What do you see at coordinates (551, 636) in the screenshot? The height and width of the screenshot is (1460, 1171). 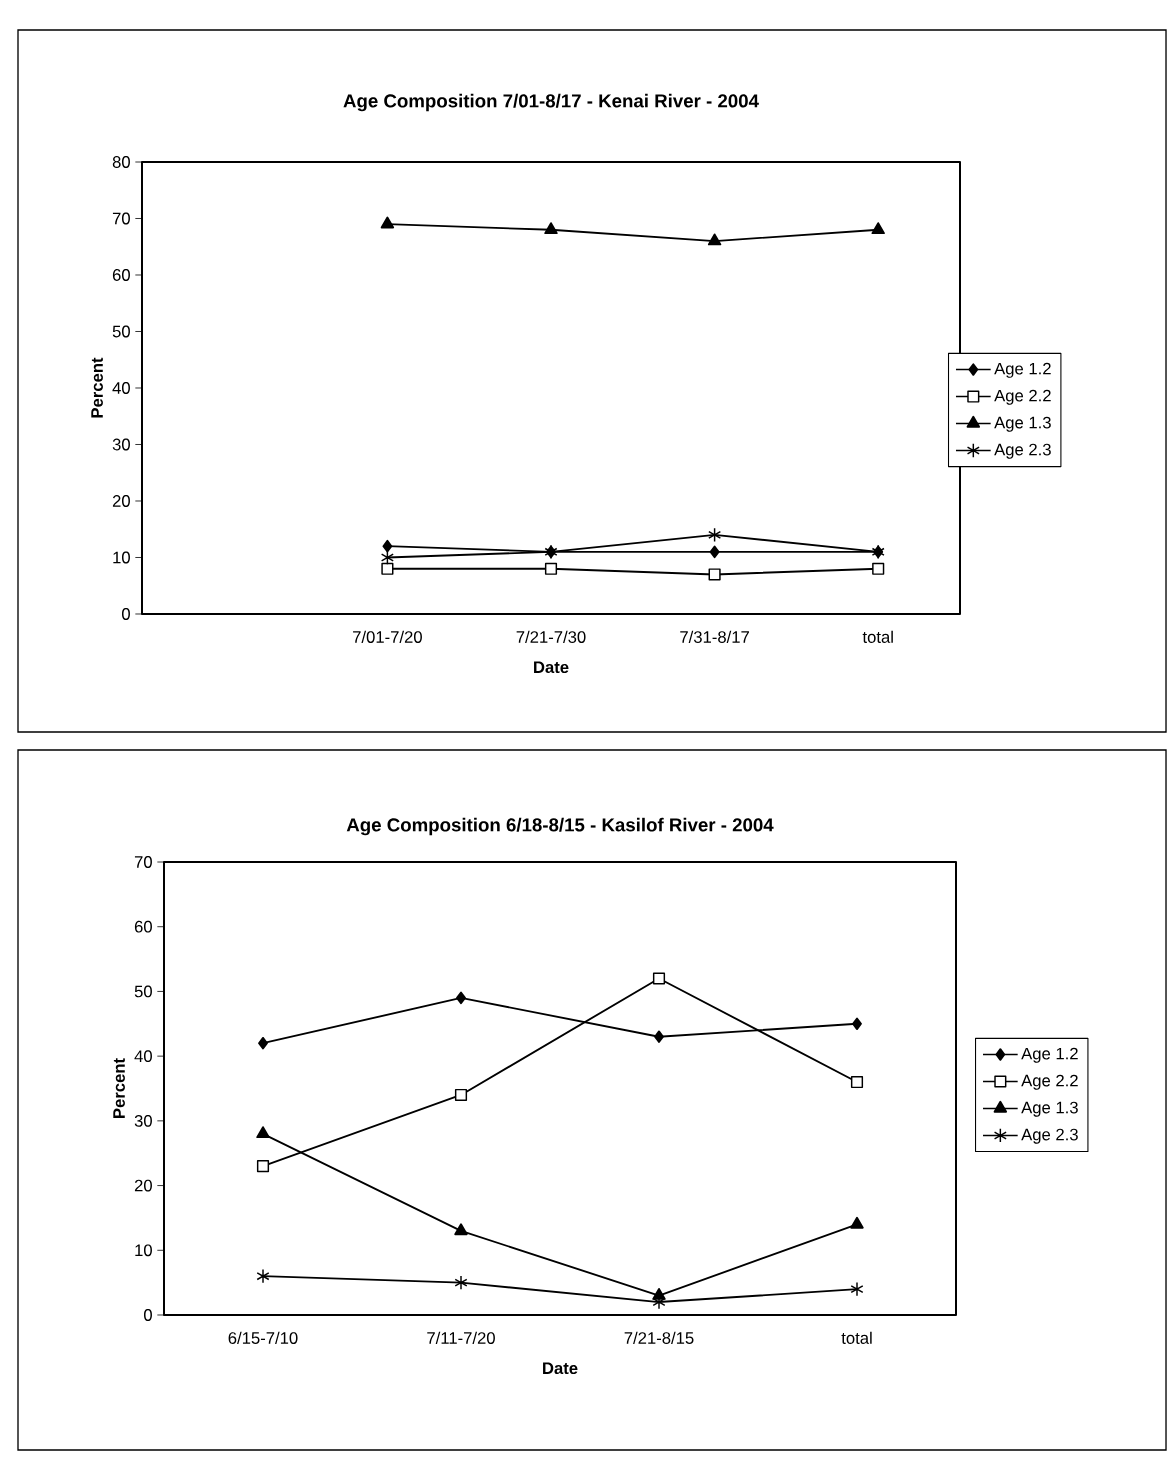 I see `x-tick-label: 7/21-7/30` at bounding box center [551, 636].